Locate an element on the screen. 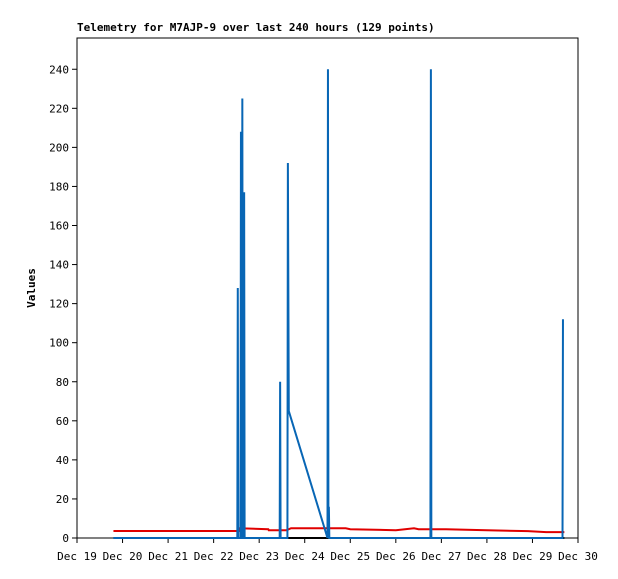 The height and width of the screenshot is (579, 618). y-tick-label: 20 is located at coordinates (62, 499).